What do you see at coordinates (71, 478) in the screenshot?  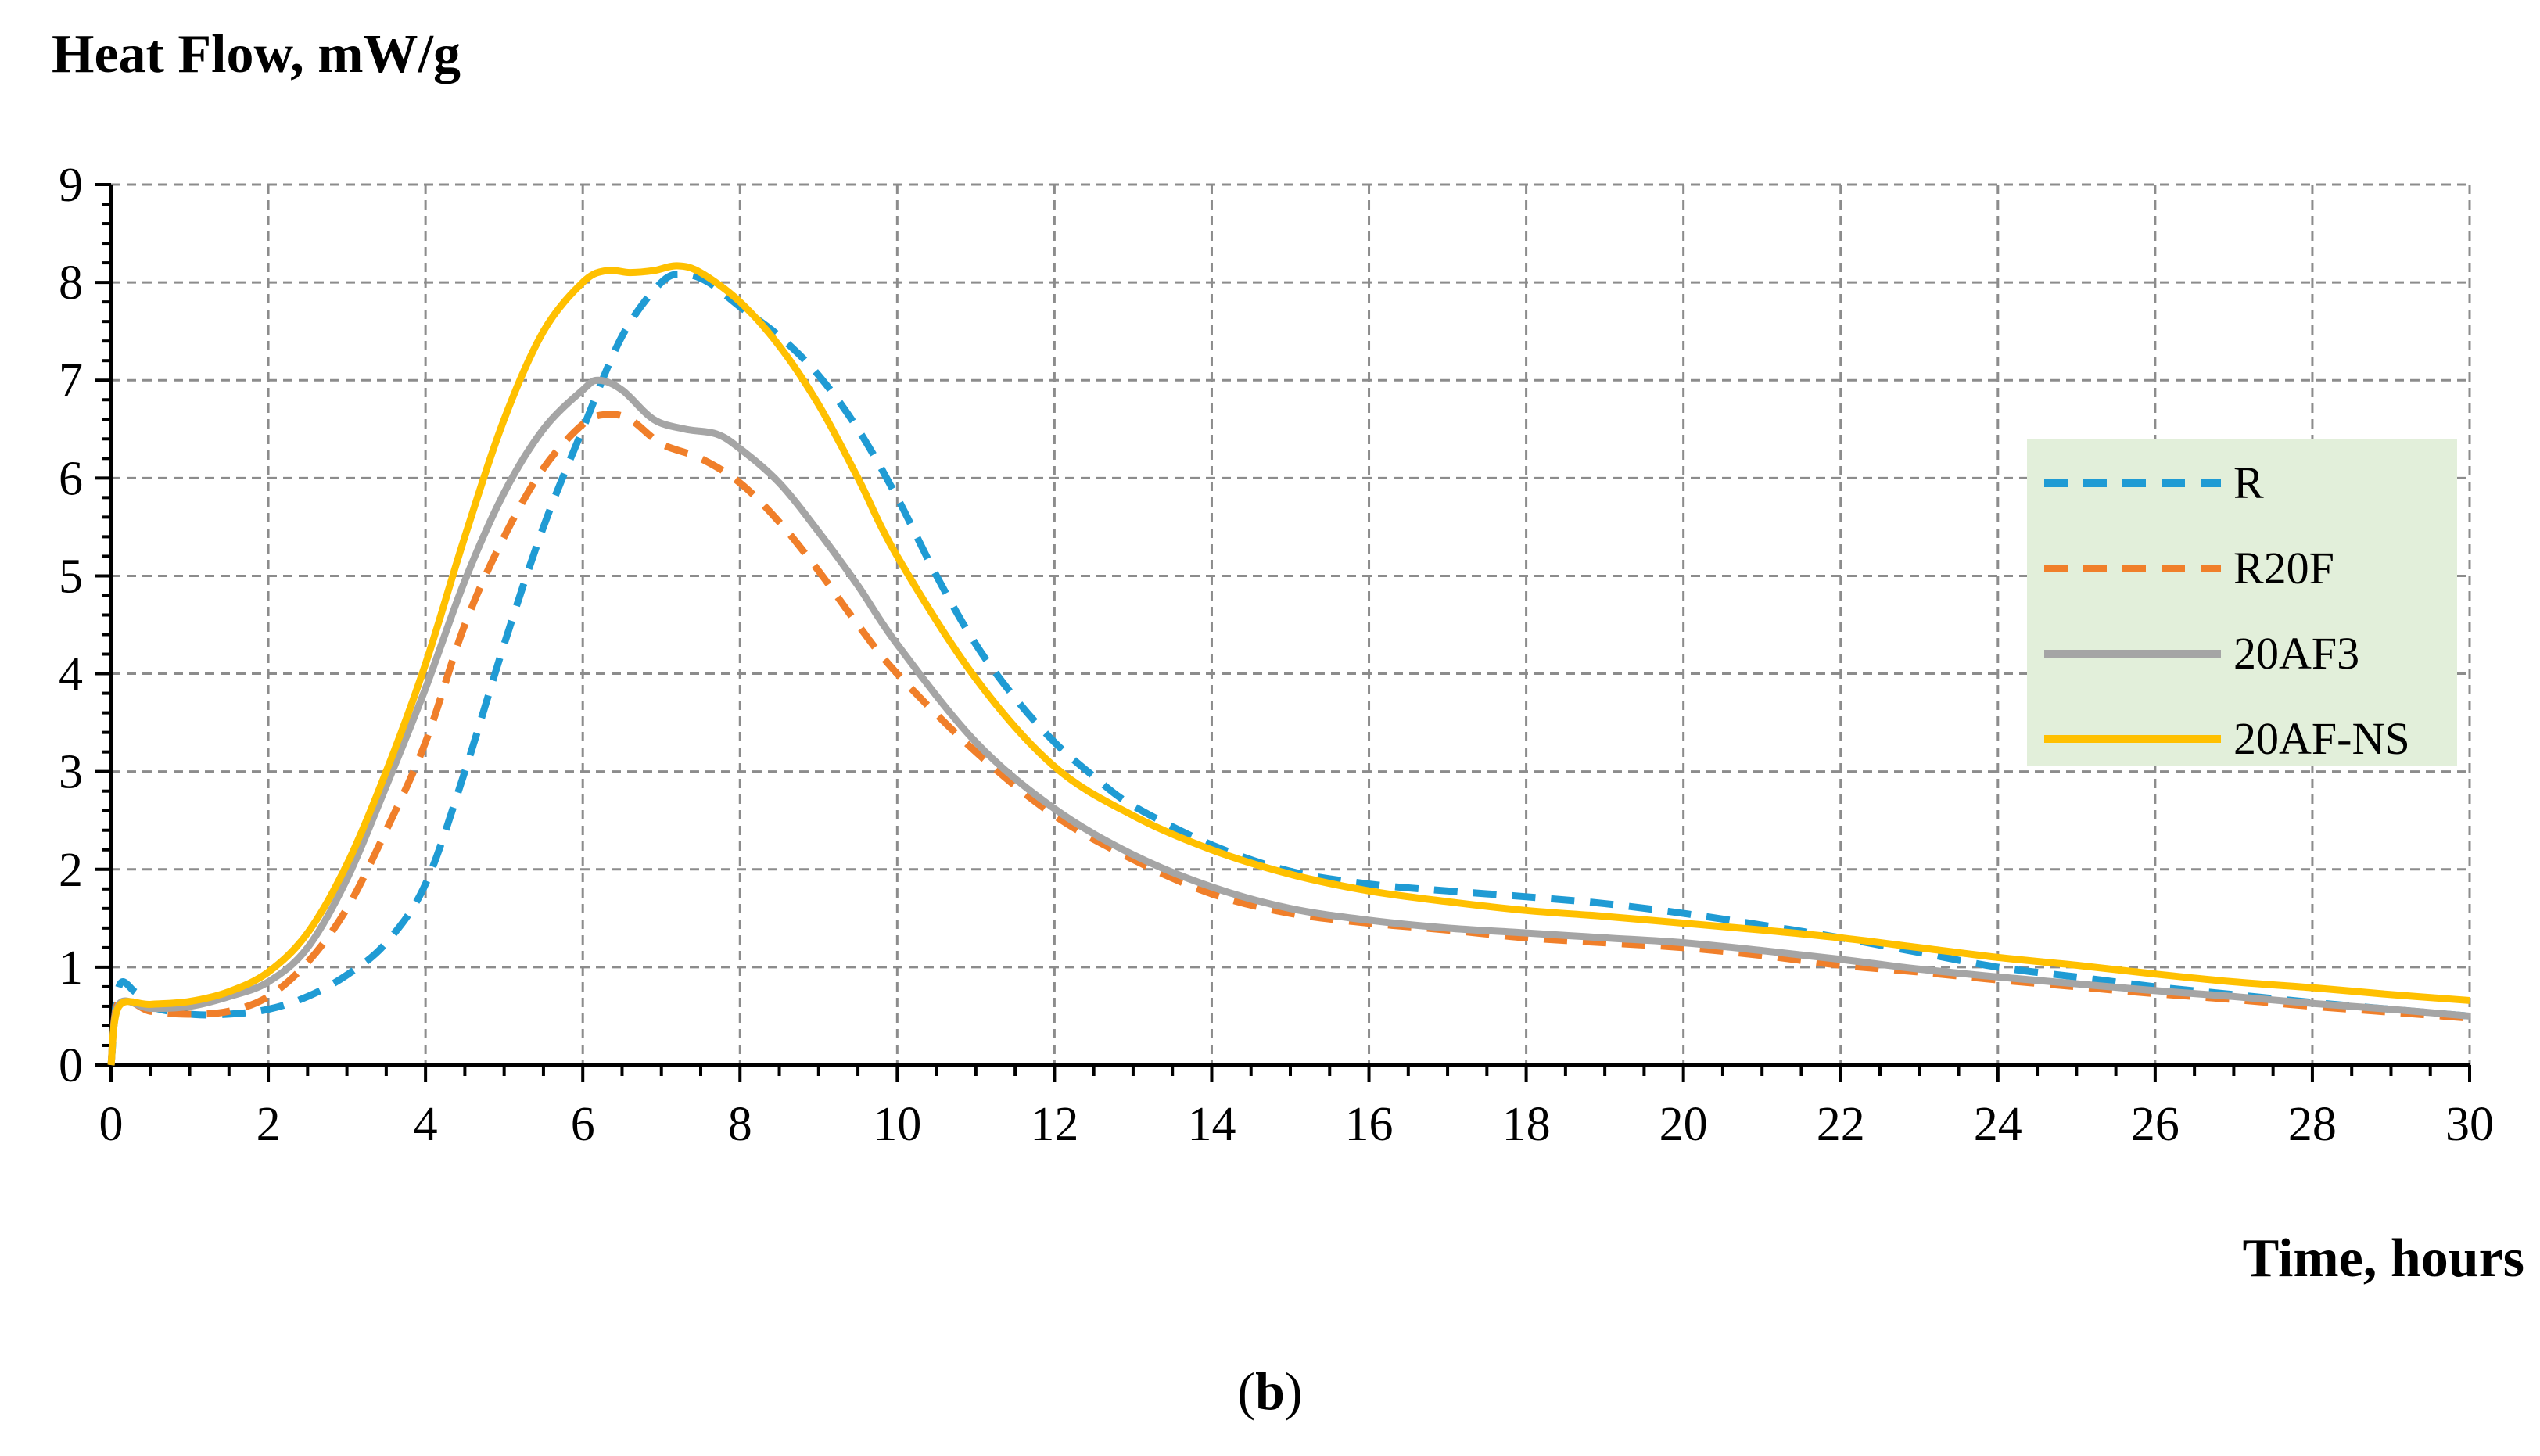 I see `y-tick-label: 6` at bounding box center [71, 478].